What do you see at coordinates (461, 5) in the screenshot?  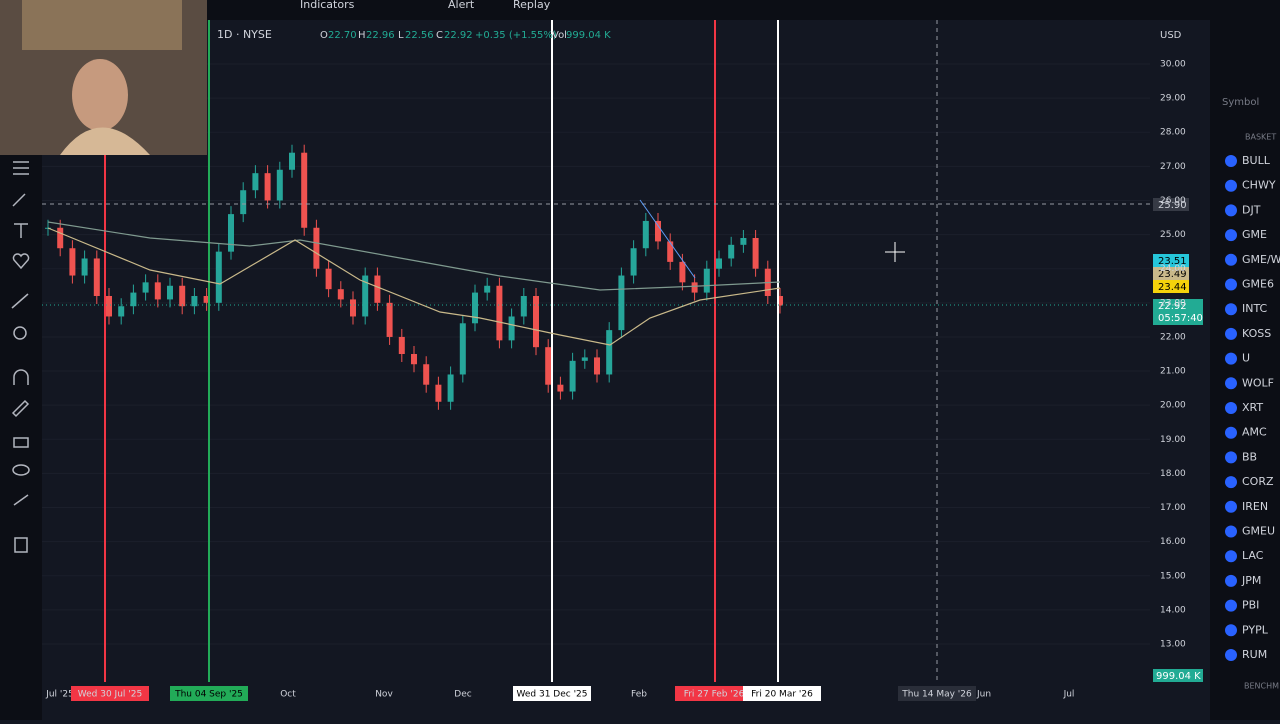 I see `alert-button: Alert` at bounding box center [461, 5].